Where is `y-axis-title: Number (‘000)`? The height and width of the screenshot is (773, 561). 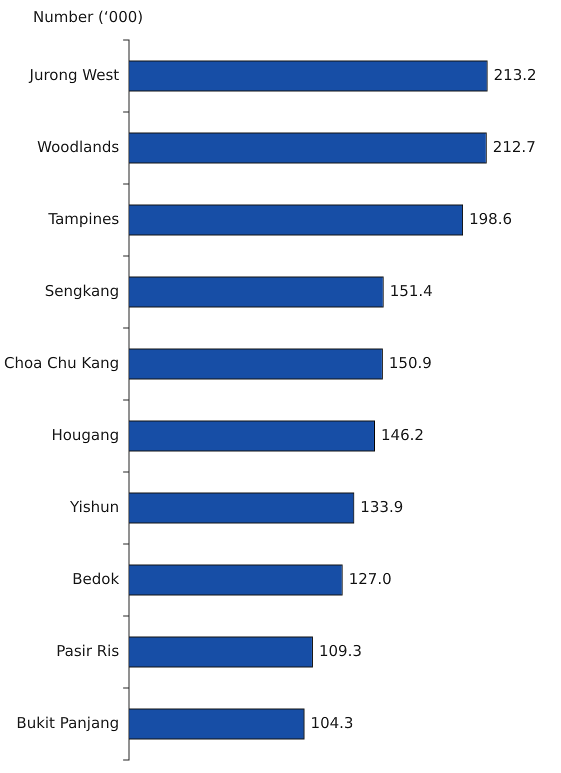
y-axis-title: Number (‘000) is located at coordinates (88, 17).